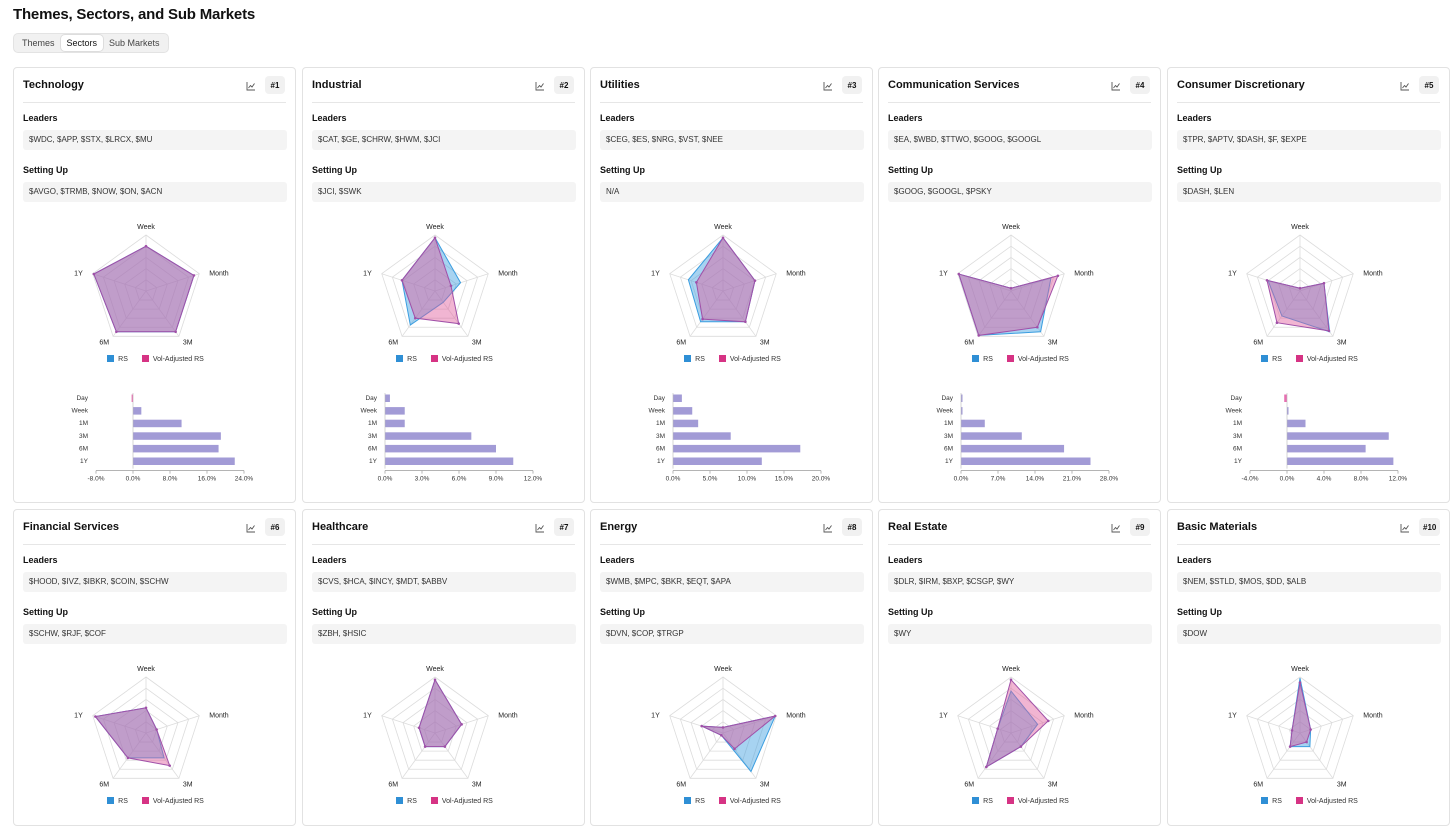  I want to click on bar-category-label: Day, so click(947, 398).